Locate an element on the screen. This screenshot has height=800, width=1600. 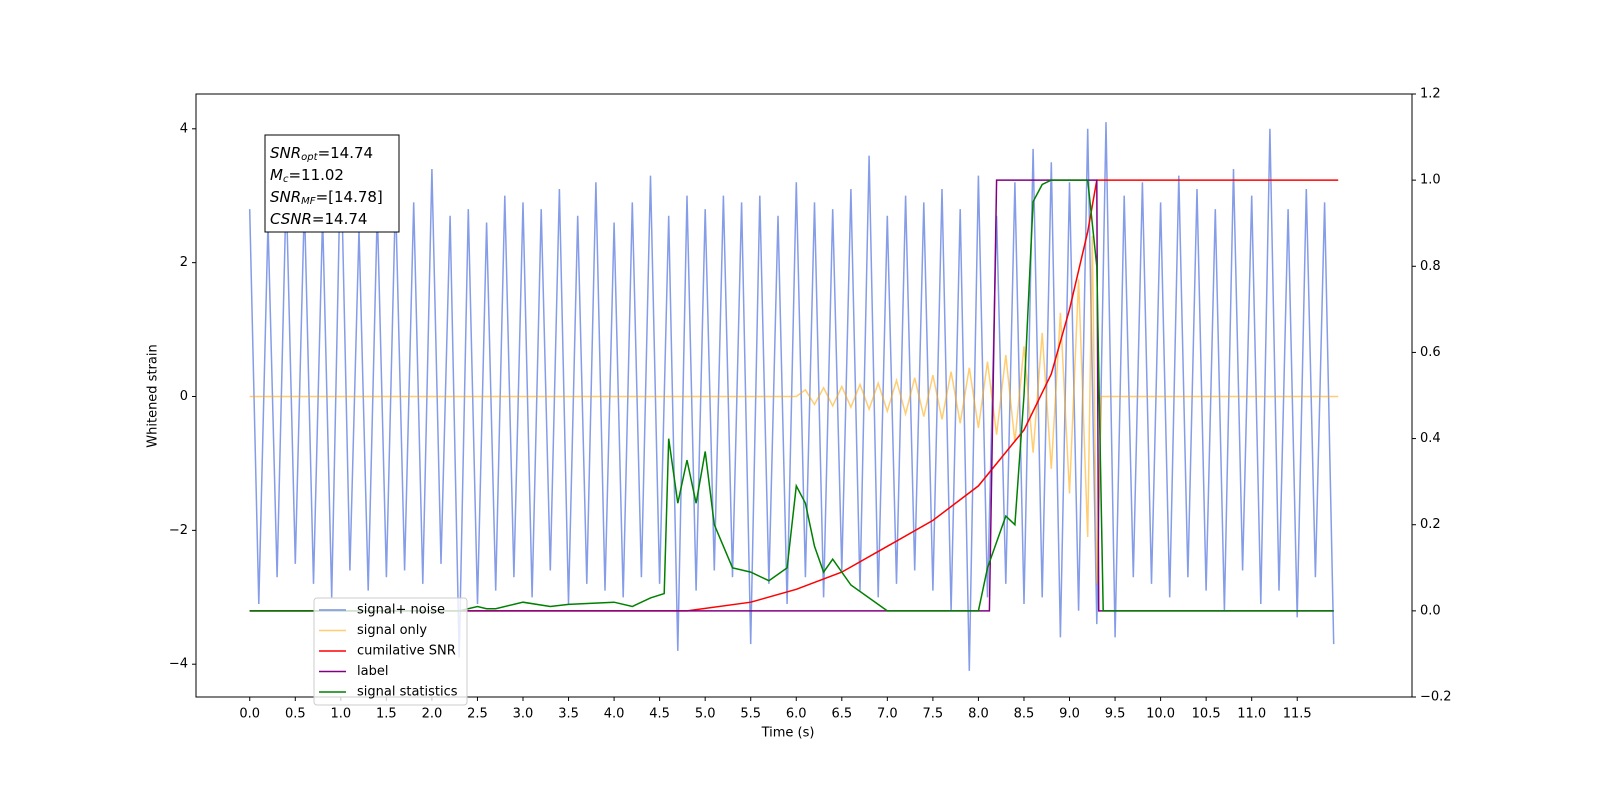
legend-label: signal statistics is located at coordinates (407, 692).